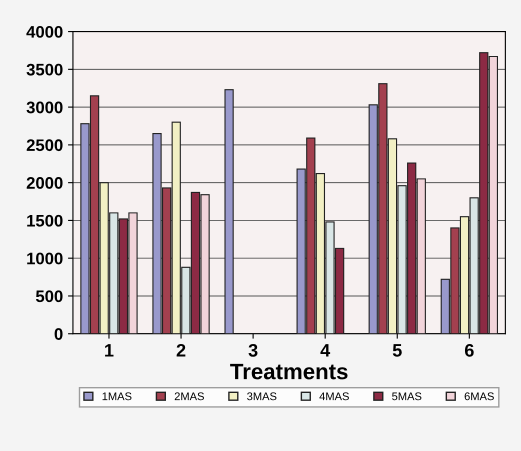  I want to click on x-tick-label: 5, so click(397, 350).